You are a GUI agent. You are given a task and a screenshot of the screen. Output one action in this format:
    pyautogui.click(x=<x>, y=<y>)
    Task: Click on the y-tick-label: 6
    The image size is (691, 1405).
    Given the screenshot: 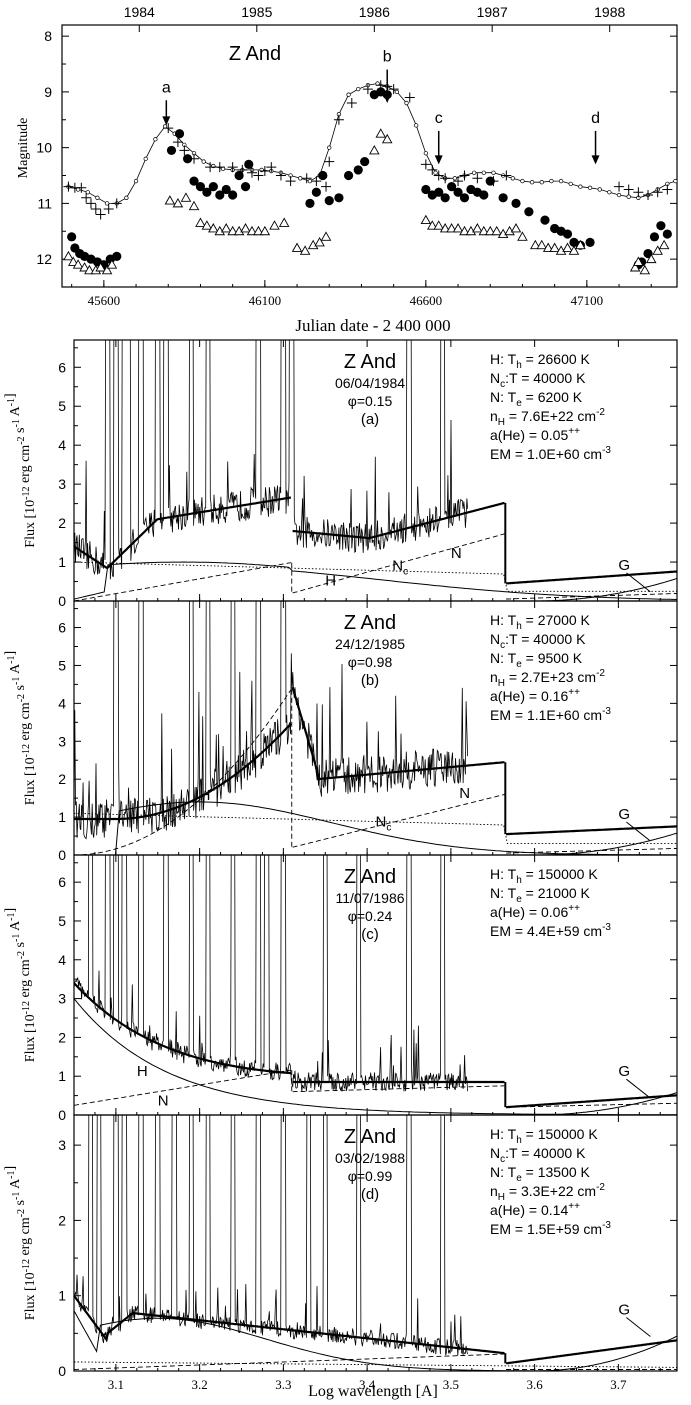 What is the action you would take?
    pyautogui.click(x=62, y=628)
    